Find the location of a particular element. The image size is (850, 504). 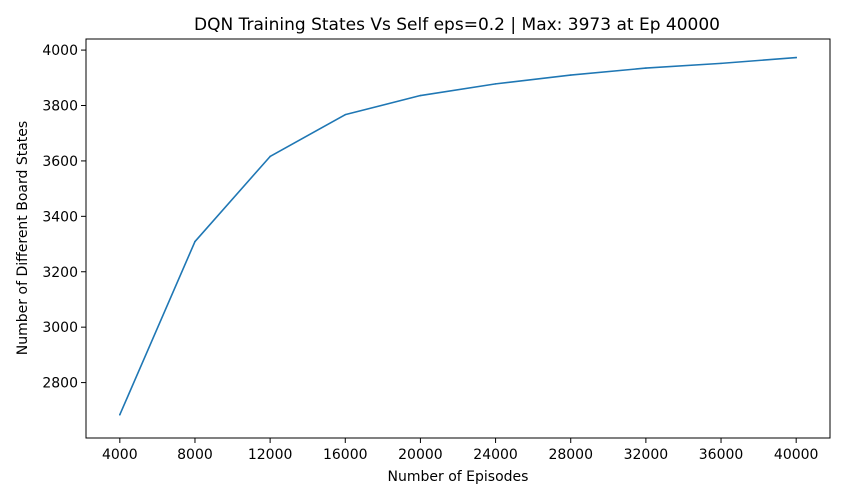

y-tick-label: 3000 is located at coordinates (60, 328).